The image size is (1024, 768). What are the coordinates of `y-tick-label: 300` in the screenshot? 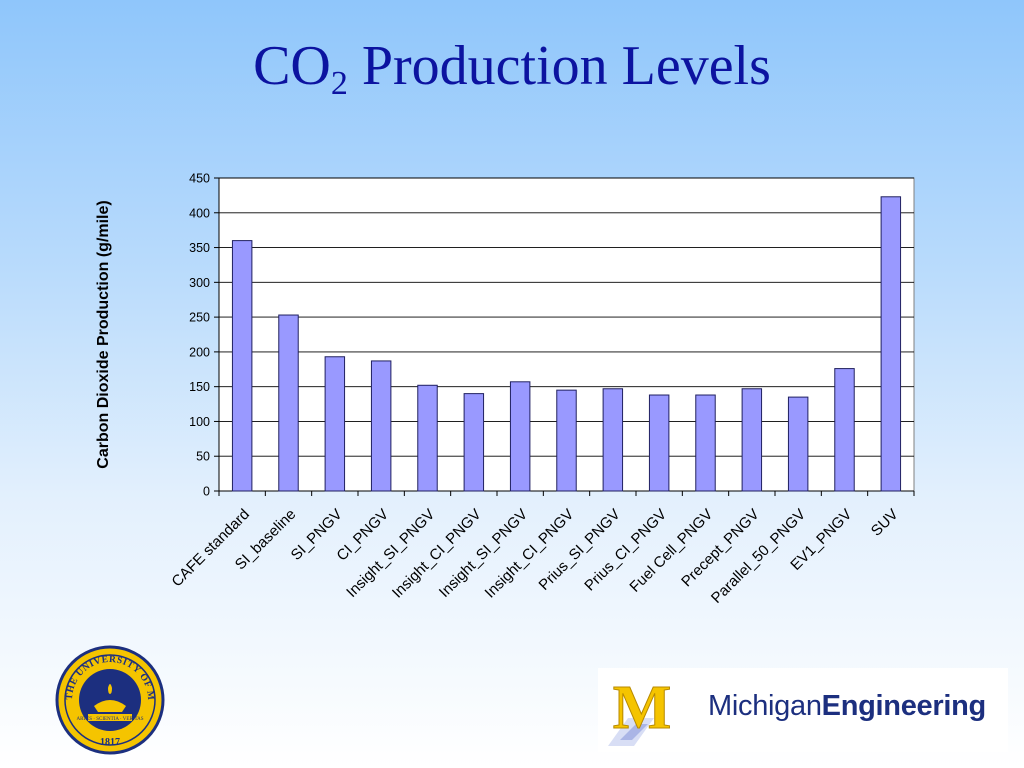 It's located at (199, 283).